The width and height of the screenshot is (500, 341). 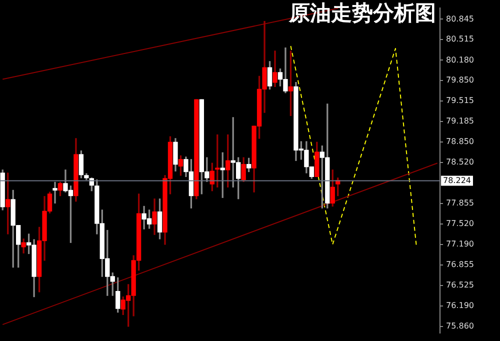 I want to click on y-tick-label: 79.850, so click(x=460, y=80).